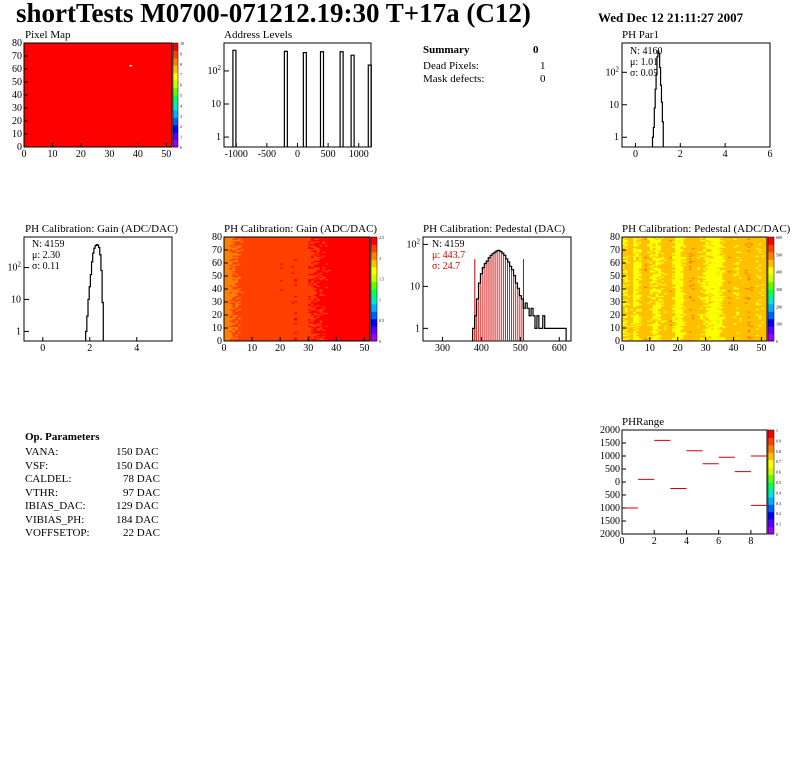  Describe the element at coordinates (17, 134) in the screenshot. I see `pixel-map-ytick-label: 10` at that location.